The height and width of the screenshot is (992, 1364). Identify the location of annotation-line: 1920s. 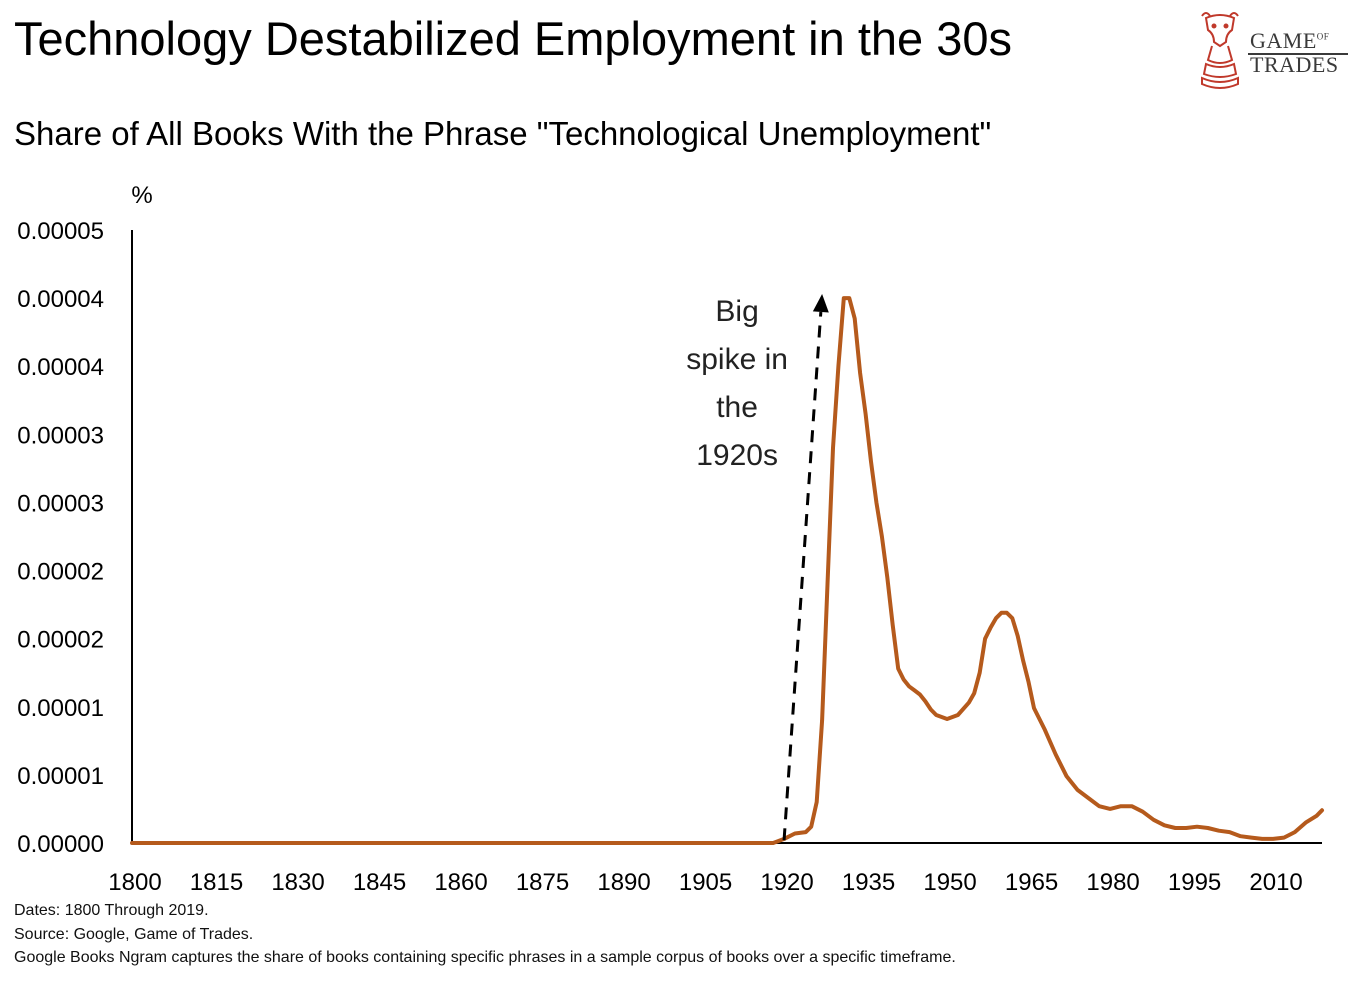
(737, 456).